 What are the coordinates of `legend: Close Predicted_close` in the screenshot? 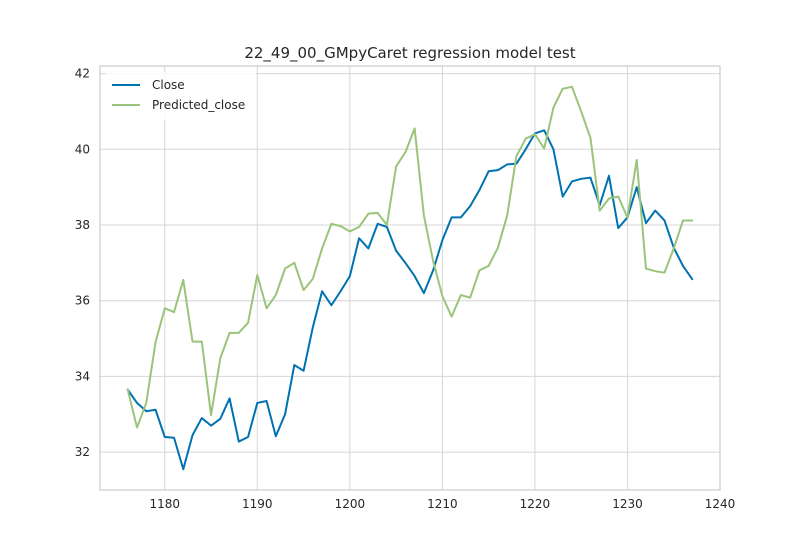 It's located at (181, 96).